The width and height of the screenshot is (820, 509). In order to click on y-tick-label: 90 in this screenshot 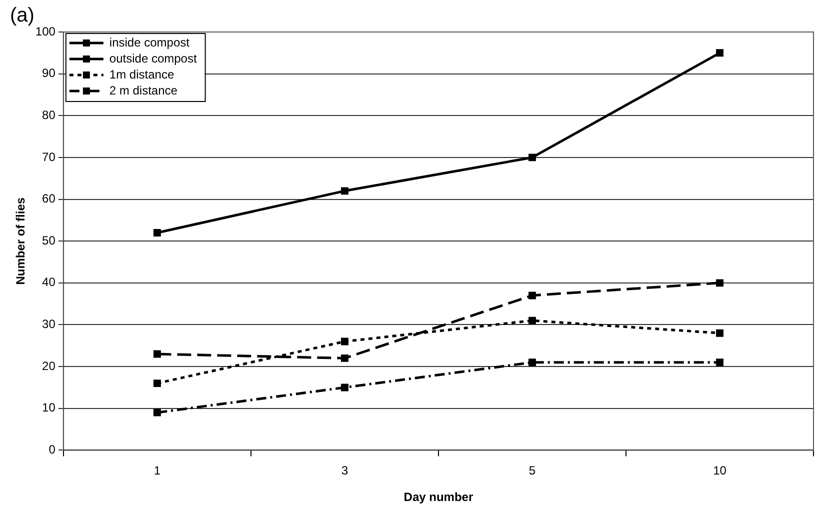, I will do `click(49, 73)`.